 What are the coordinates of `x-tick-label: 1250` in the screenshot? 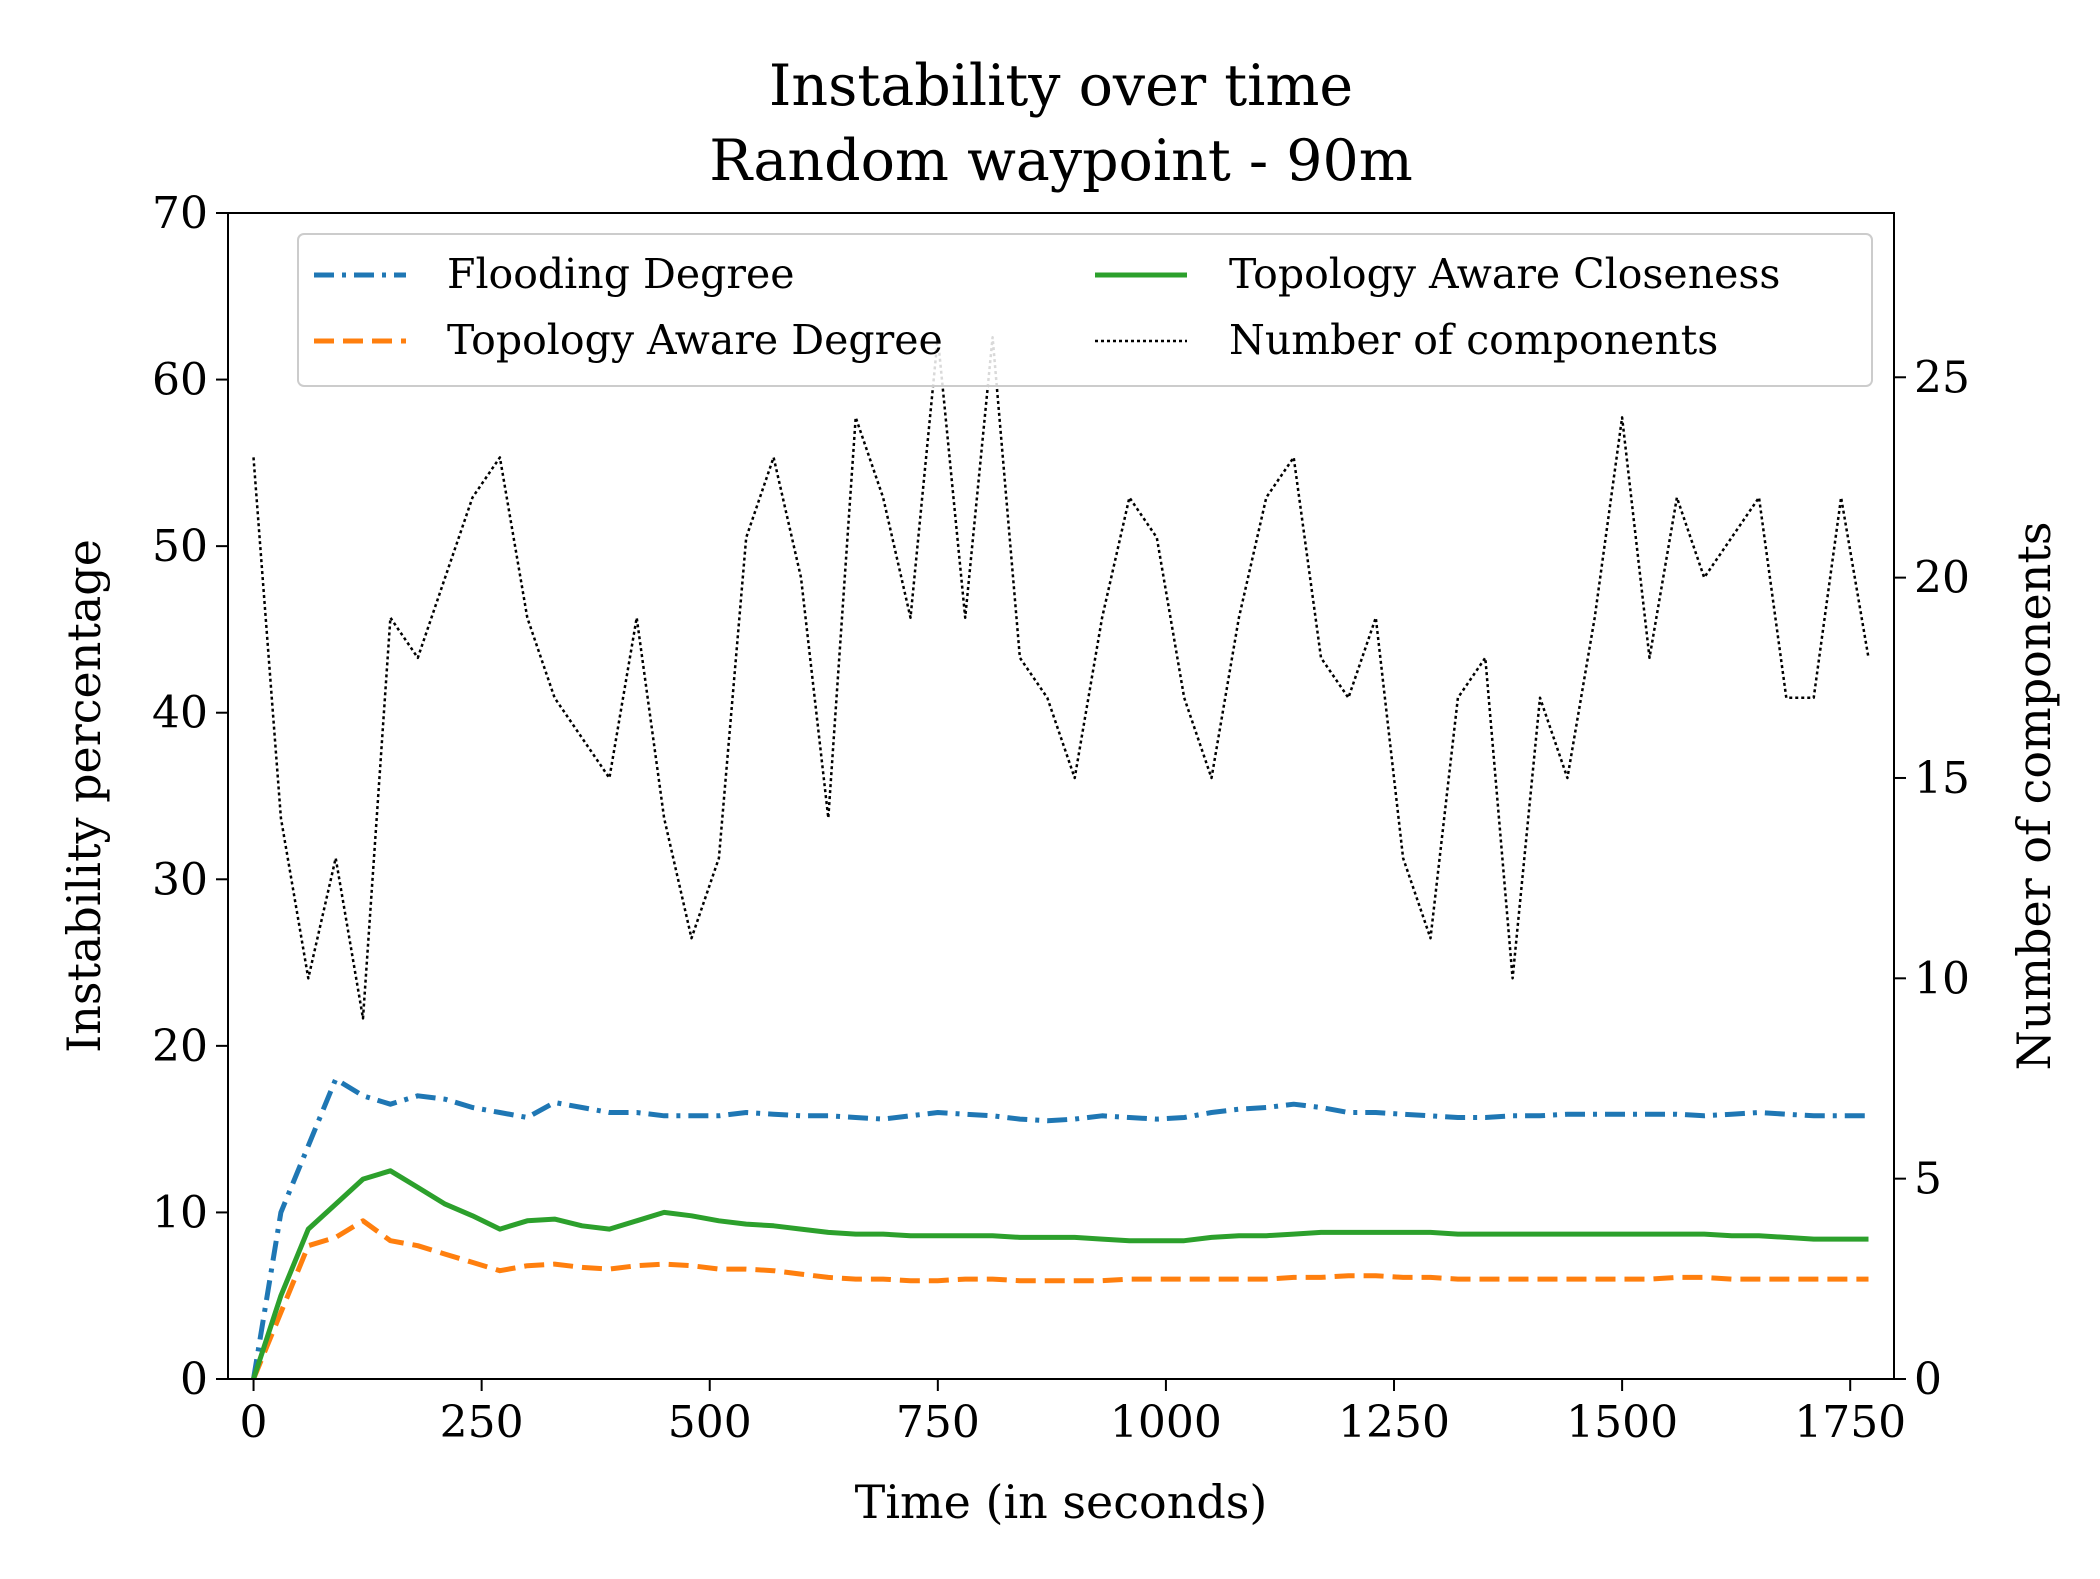 It's located at (1394, 1422).